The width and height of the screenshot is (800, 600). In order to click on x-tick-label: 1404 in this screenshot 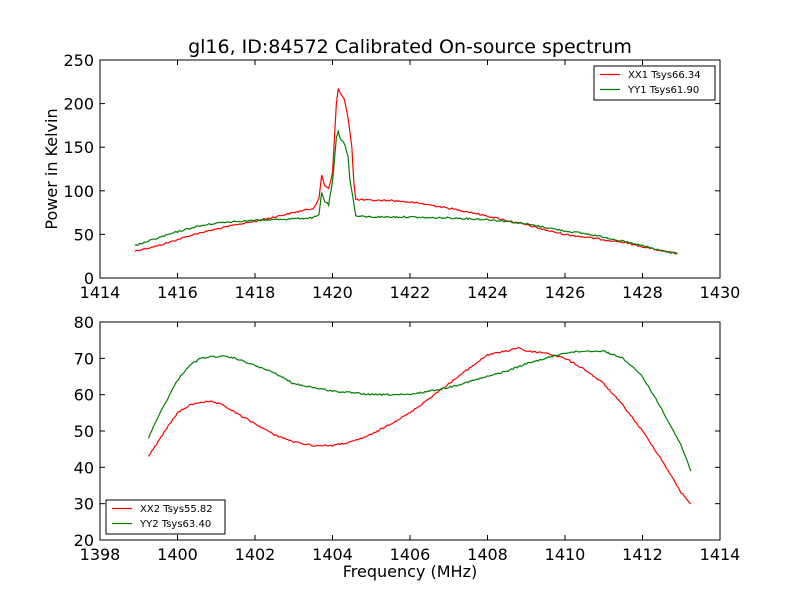, I will do `click(332, 554)`.